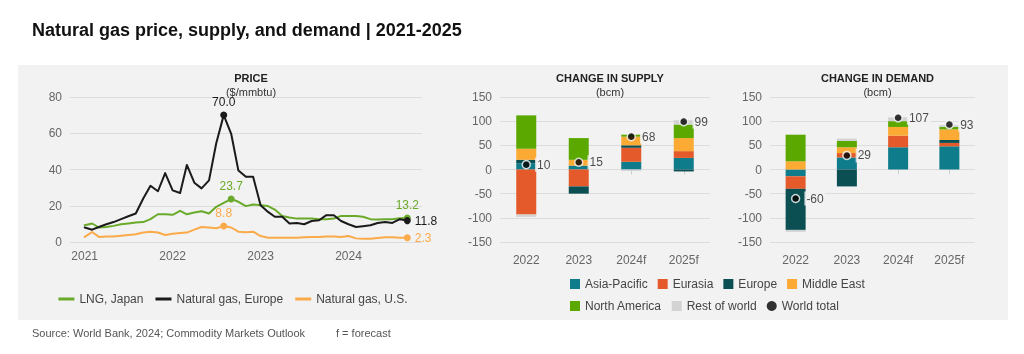  I want to click on chart-title: CHANGE IN SUPPLY, so click(610, 77).